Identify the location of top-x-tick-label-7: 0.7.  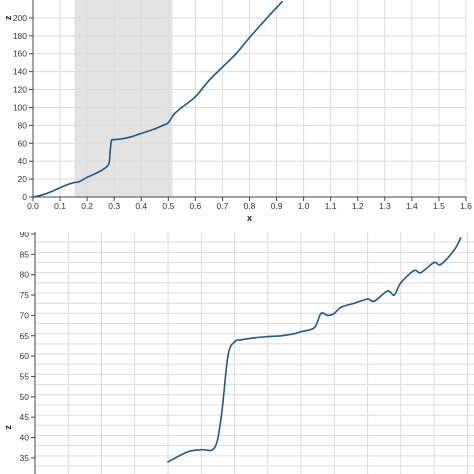
(223, 206).